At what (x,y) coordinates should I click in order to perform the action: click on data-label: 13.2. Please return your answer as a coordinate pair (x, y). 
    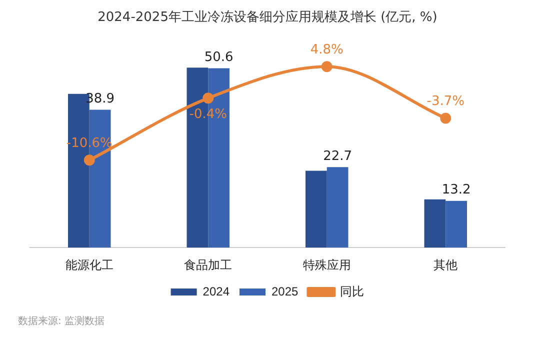
    Looking at the image, I should click on (456, 190).